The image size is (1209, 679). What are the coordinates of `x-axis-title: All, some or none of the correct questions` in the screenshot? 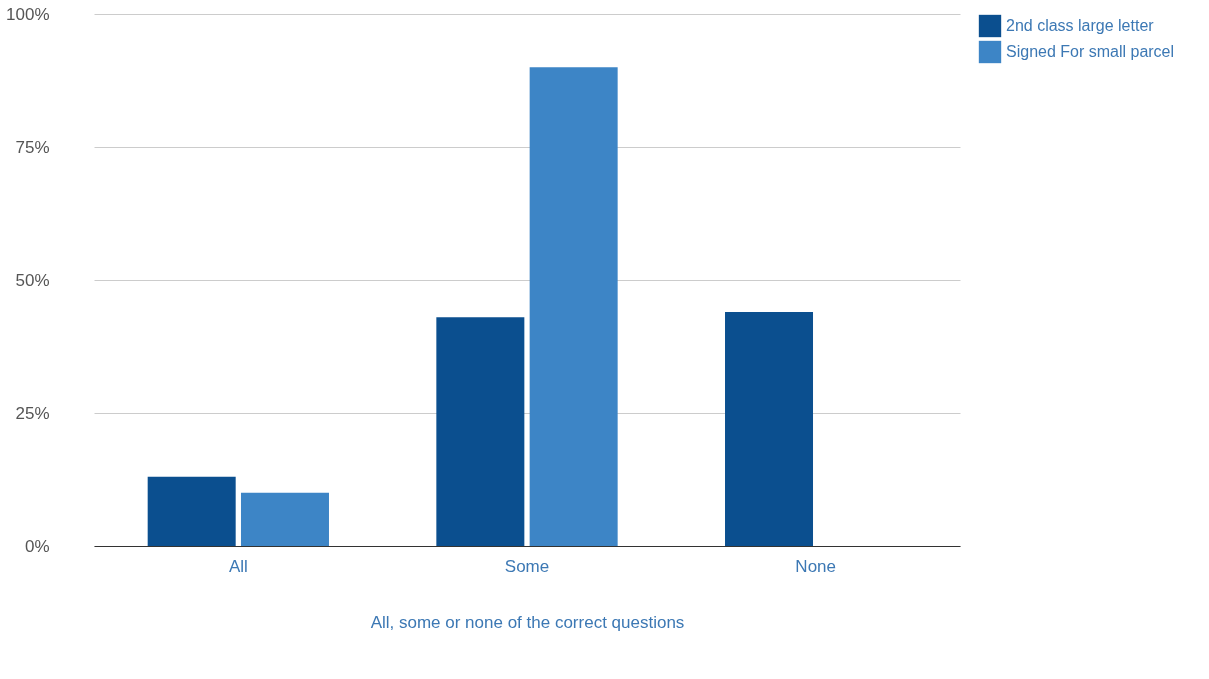 It's located at (527, 622).